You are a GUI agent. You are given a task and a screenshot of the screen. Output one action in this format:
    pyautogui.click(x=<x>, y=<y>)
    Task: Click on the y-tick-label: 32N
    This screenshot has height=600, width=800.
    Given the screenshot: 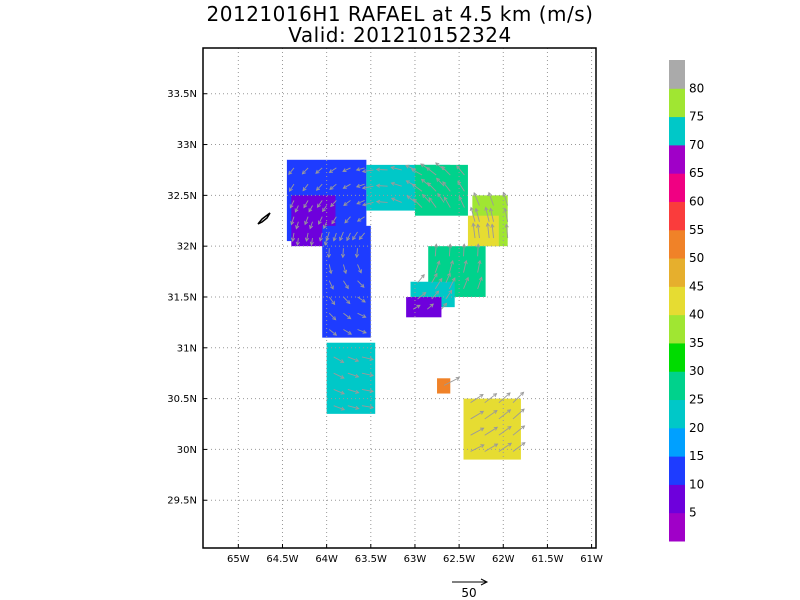 What is the action you would take?
    pyautogui.click(x=187, y=247)
    